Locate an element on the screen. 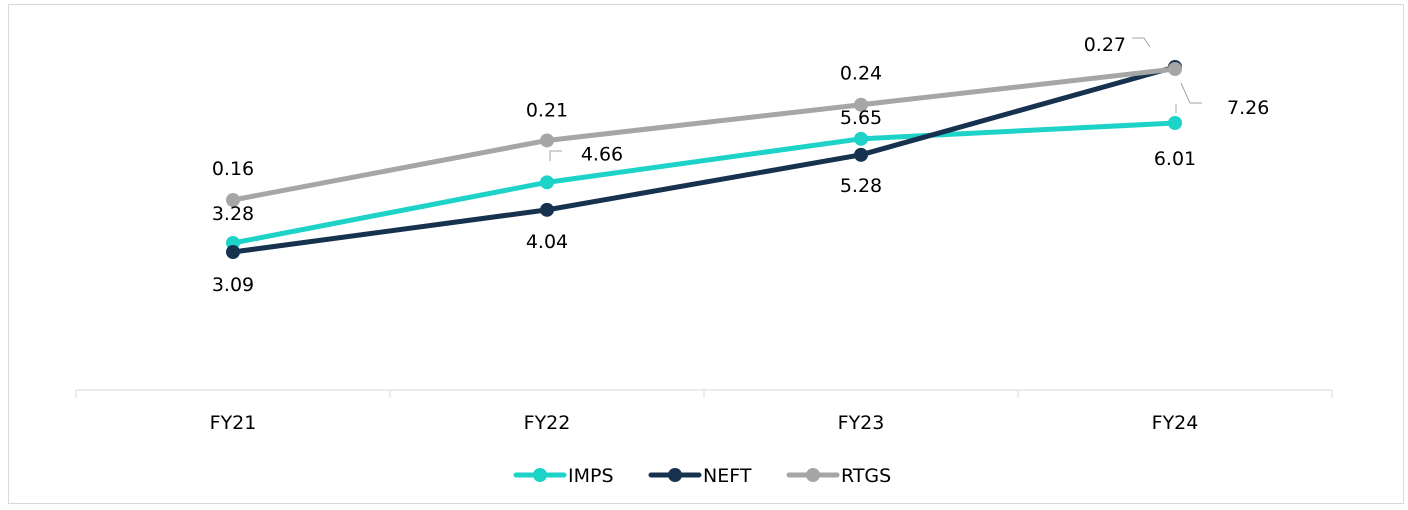 The image size is (1408, 510). data-label-imps-fy21: 3.28 is located at coordinates (233, 214).